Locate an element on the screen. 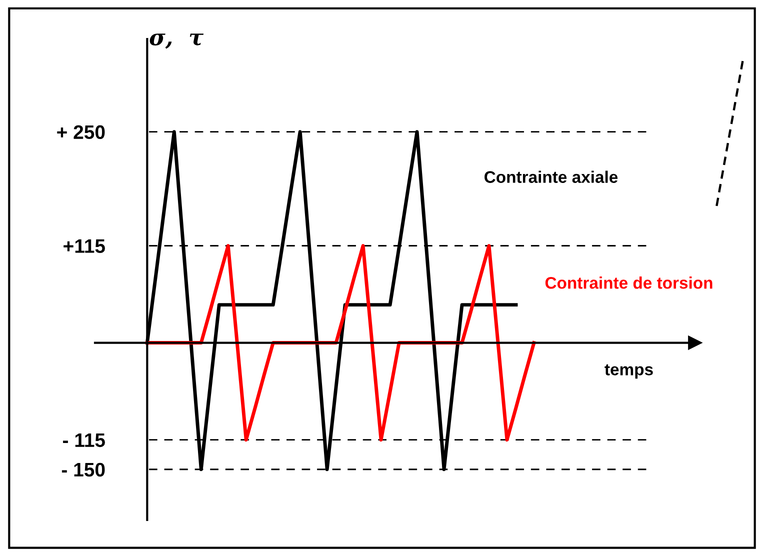  text: Contrainte de torsion is located at coordinates (628, 282).